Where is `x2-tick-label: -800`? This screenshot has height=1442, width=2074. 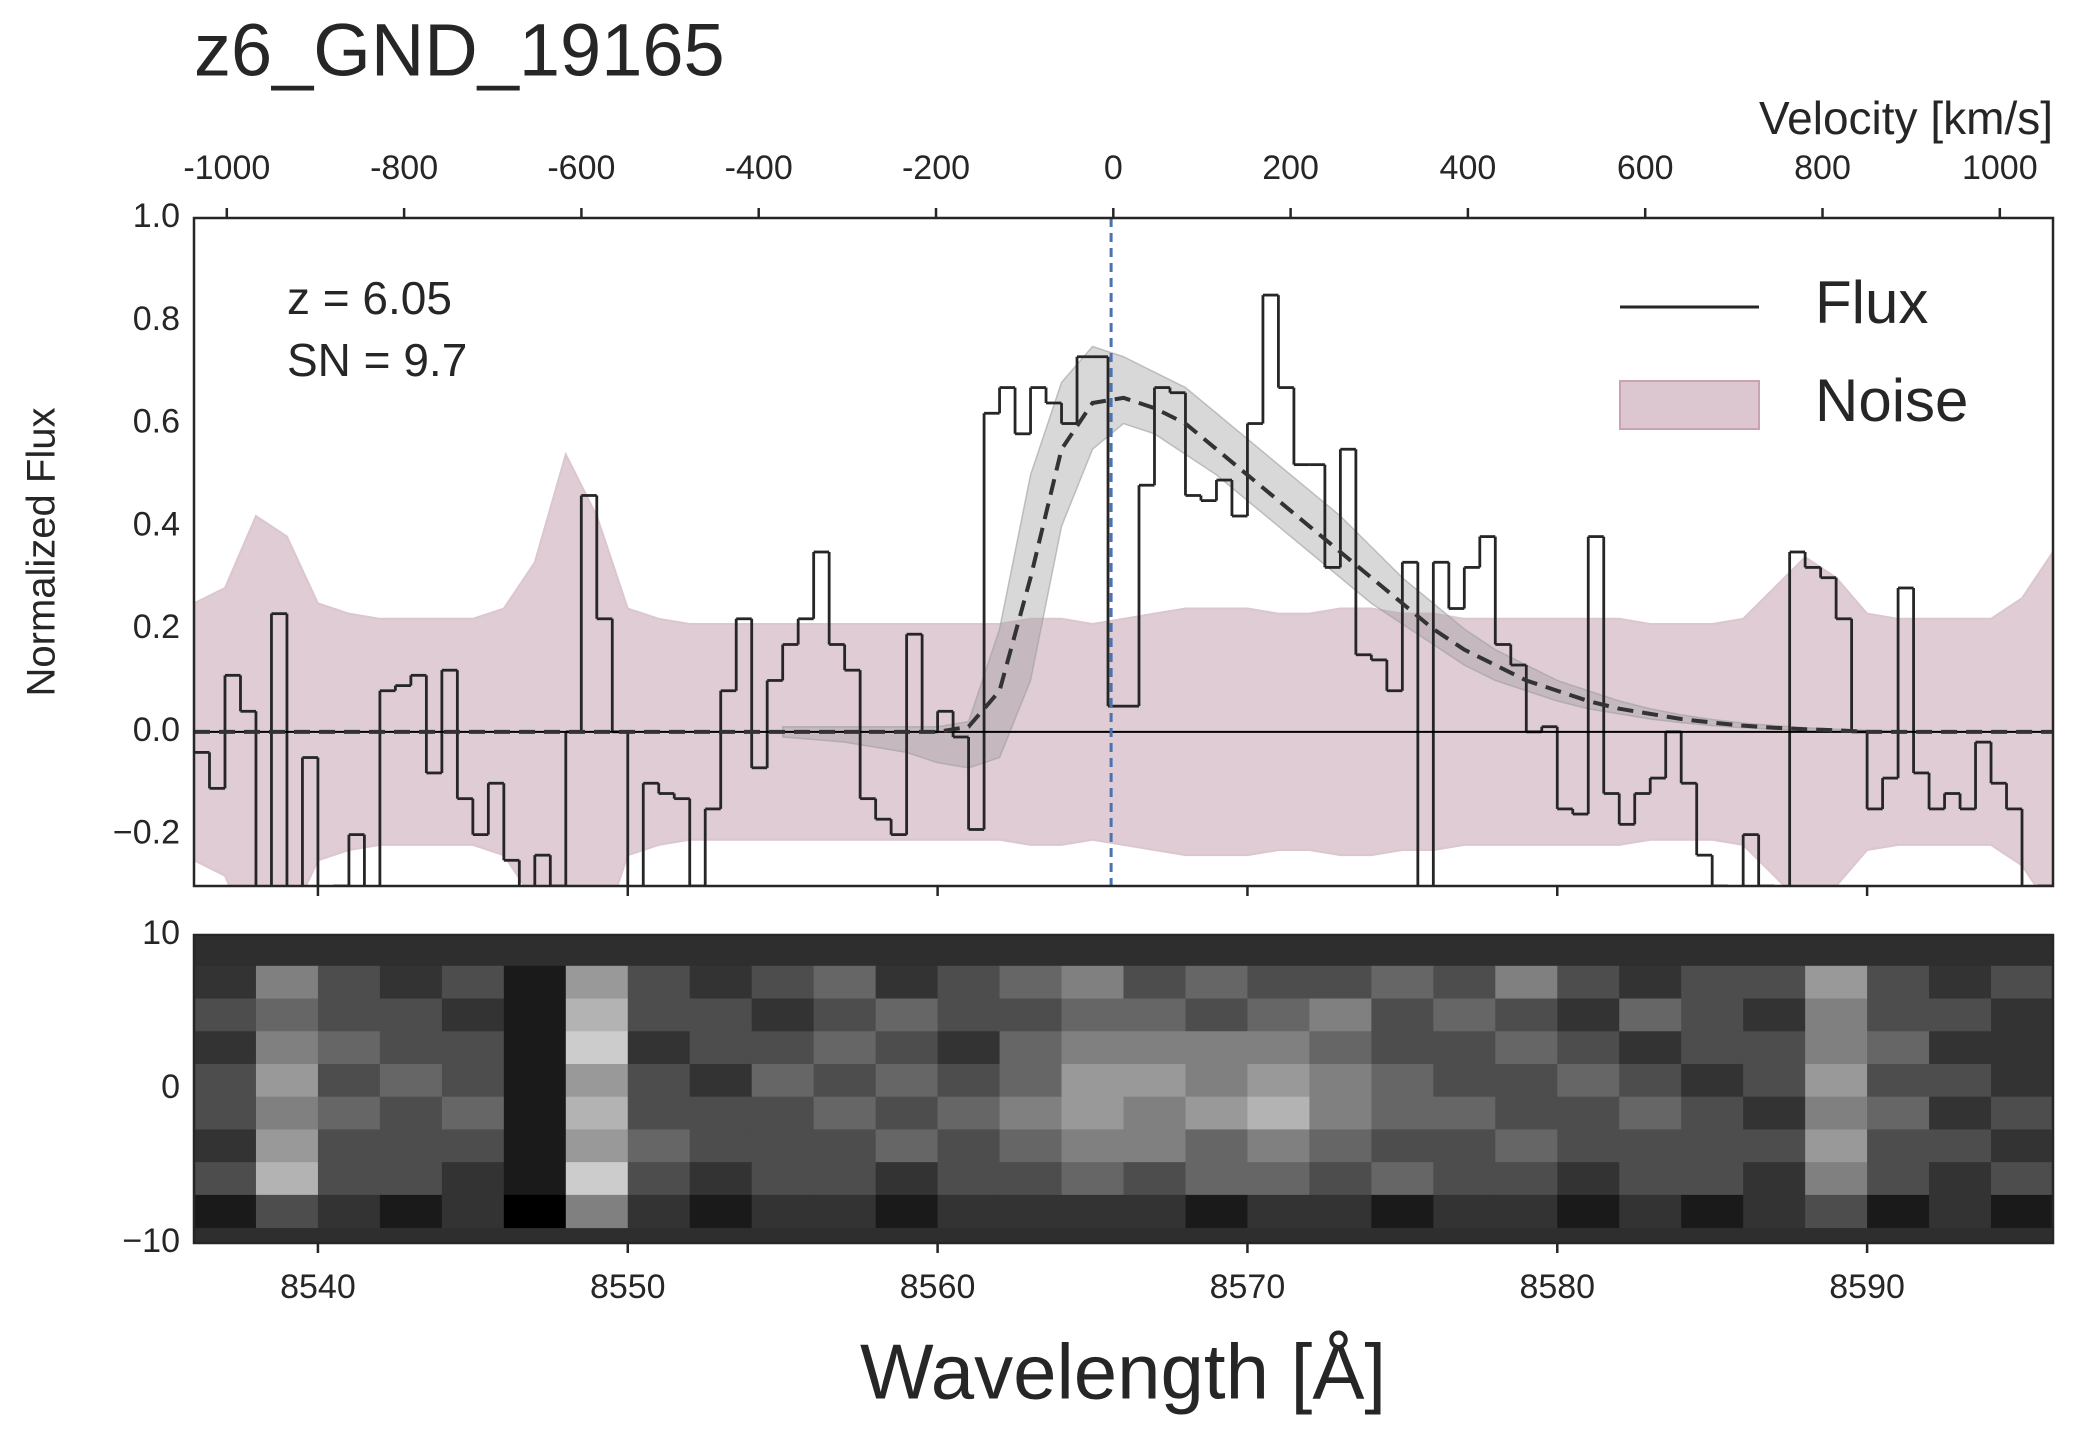
x2-tick-label: -800 is located at coordinates (404, 168).